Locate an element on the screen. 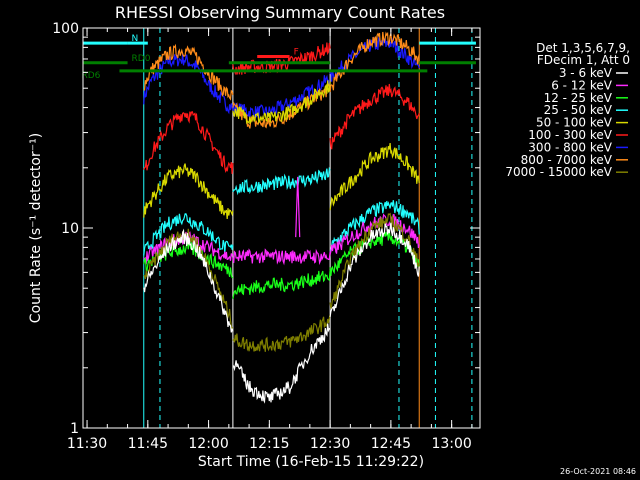  x-tick-label-2: 12:00 is located at coordinates (208, 444).